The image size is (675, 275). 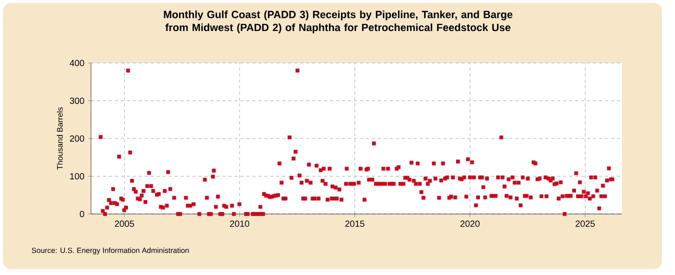 What do you see at coordinates (77, 63) in the screenshot?
I see `y-tick-label: 400` at bounding box center [77, 63].